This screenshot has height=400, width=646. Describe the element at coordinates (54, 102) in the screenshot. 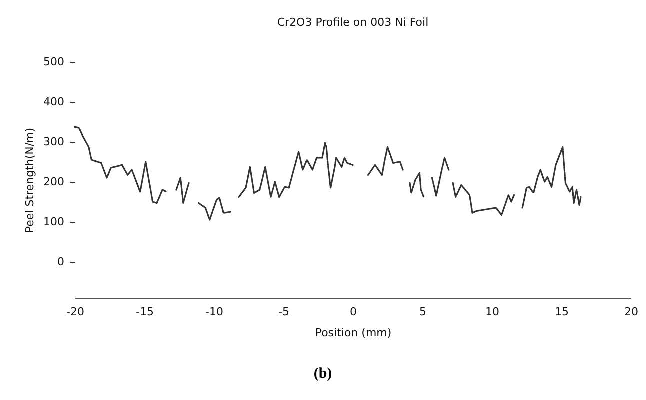

I see `y-tick-label: 400` at that location.